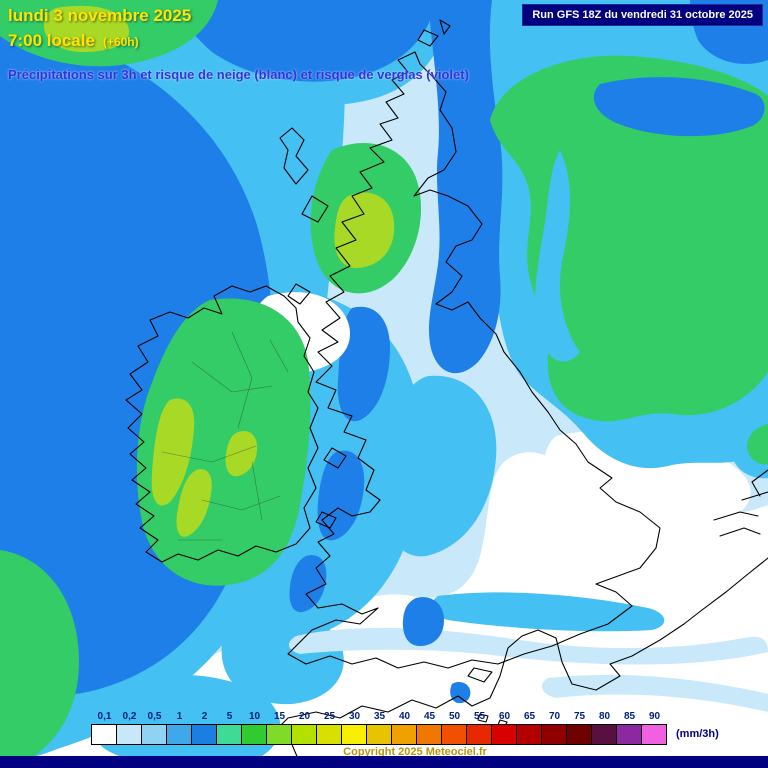 This screenshot has width=768, height=768. Describe the element at coordinates (415, 752) in the screenshot. I see `copyright-text: Copyright 2025 Meteociel.fr` at that location.